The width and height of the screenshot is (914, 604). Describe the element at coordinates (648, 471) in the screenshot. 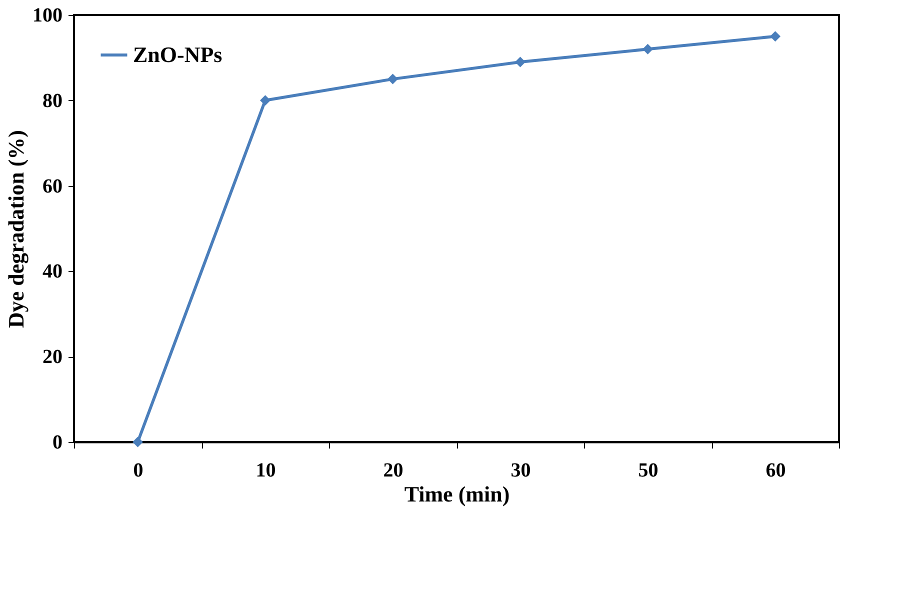

I see `x-tick-label: 50` at that location.